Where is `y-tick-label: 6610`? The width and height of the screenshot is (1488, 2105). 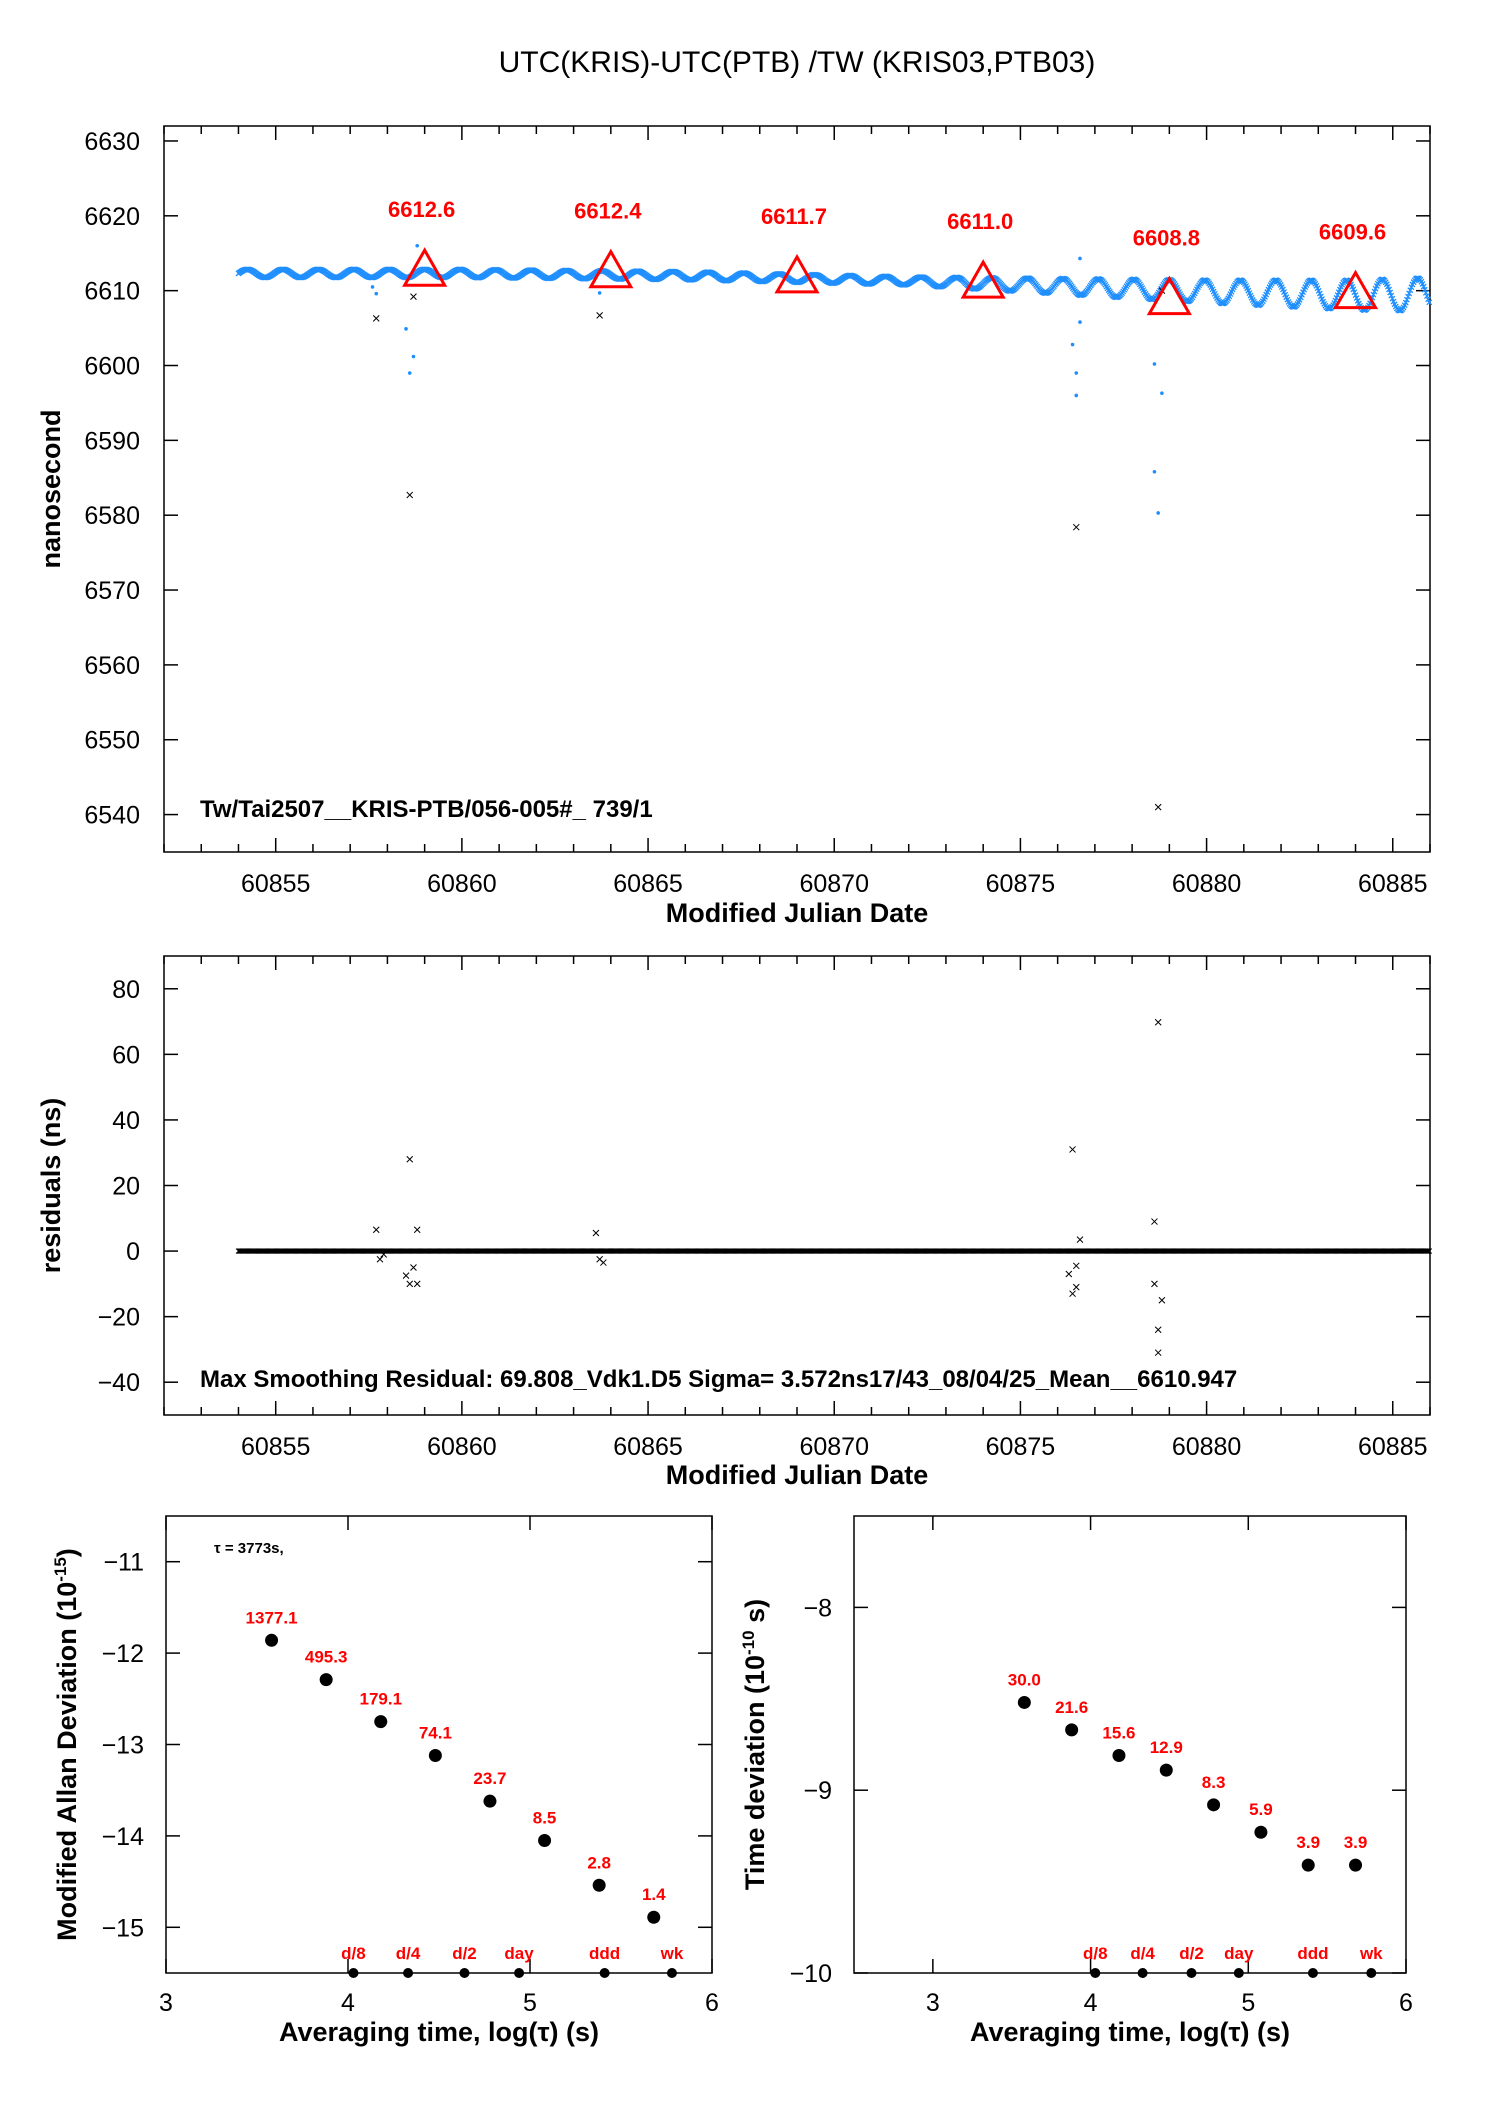
y-tick-label: 6610 is located at coordinates (112, 292).